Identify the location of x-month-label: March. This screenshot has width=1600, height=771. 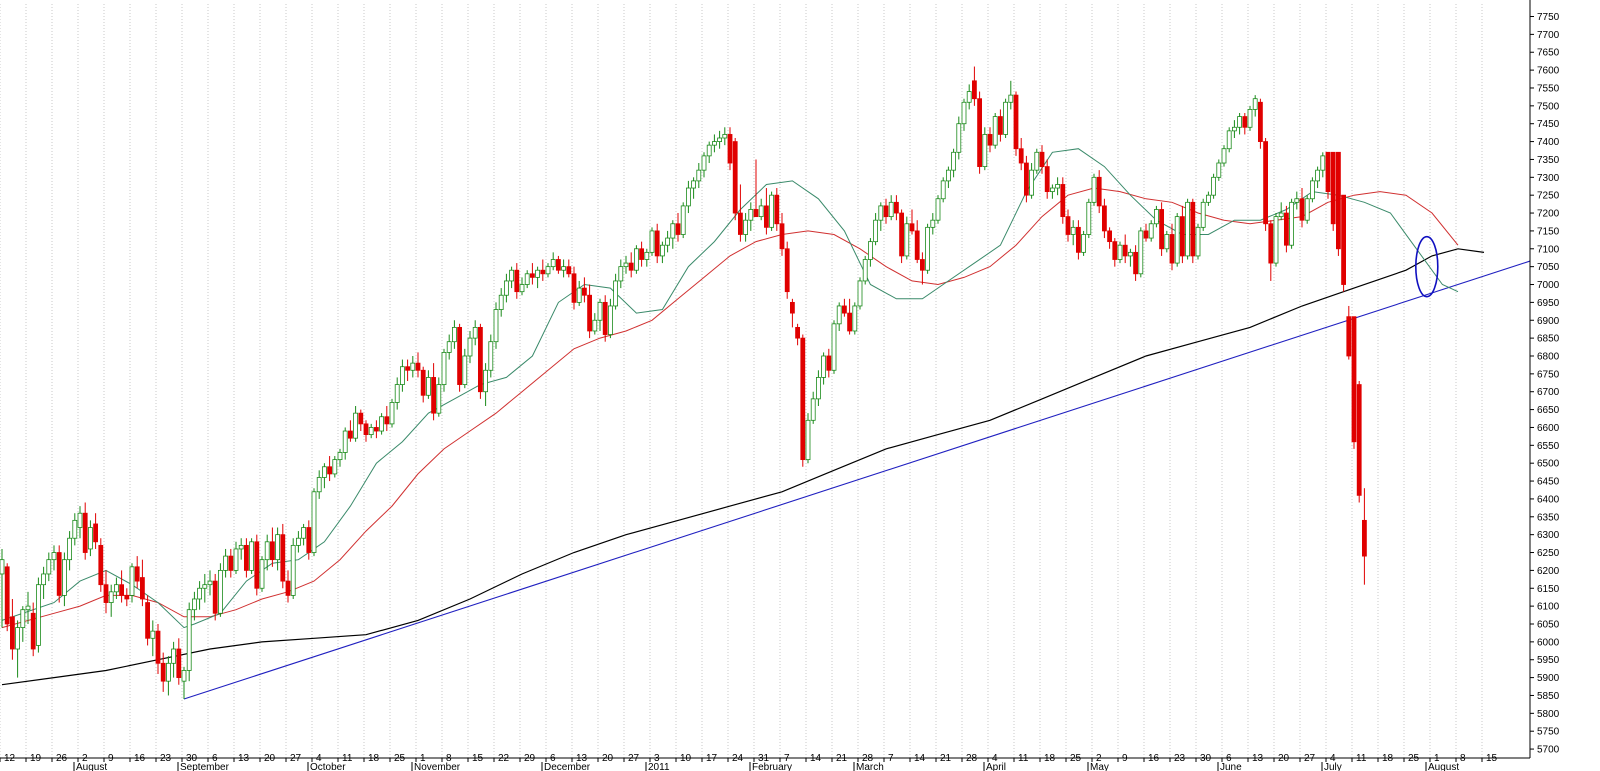
(870, 766).